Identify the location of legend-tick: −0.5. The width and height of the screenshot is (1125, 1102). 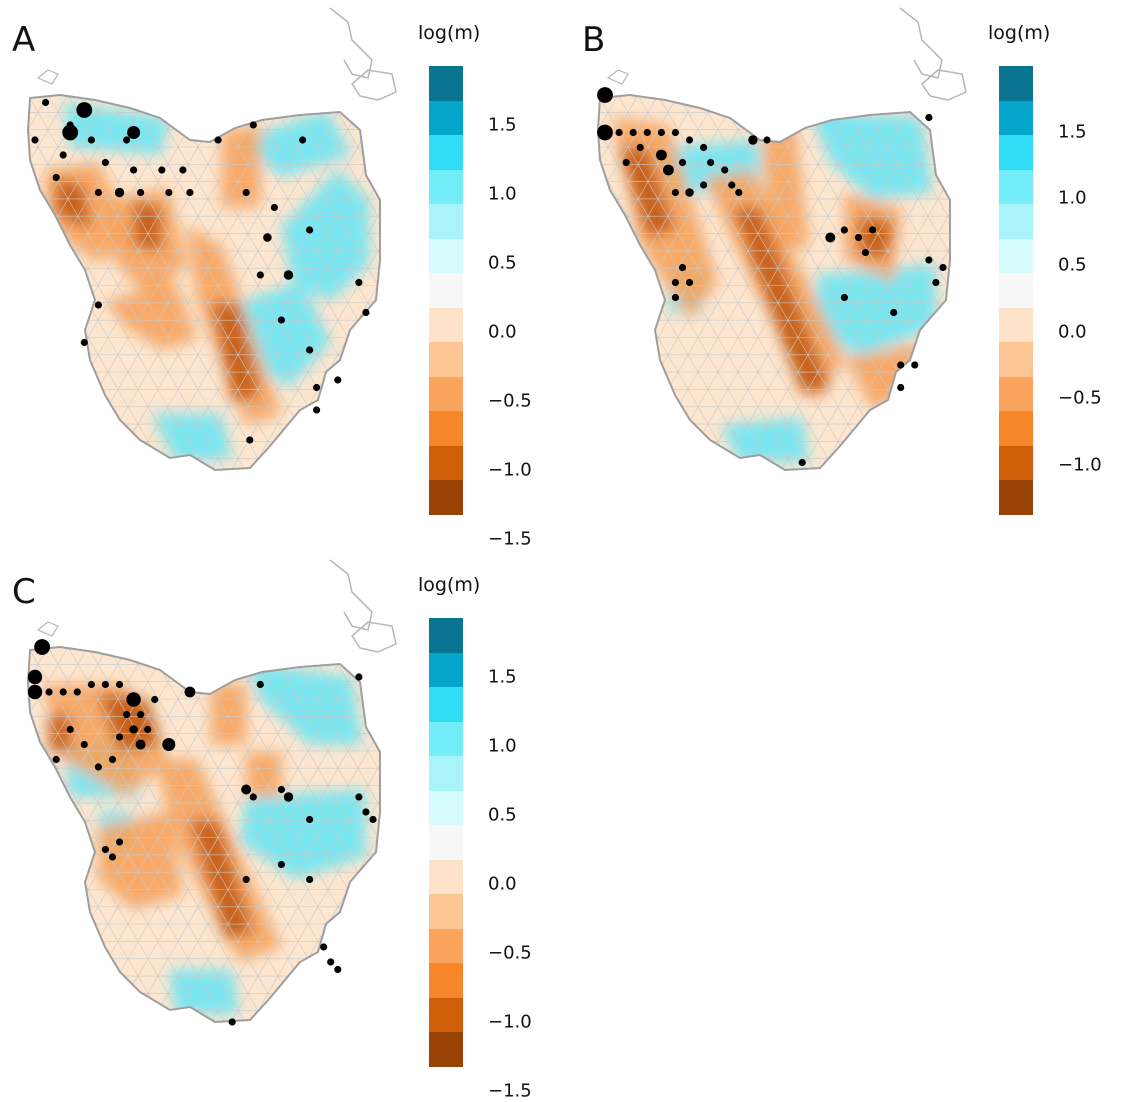
(510, 401).